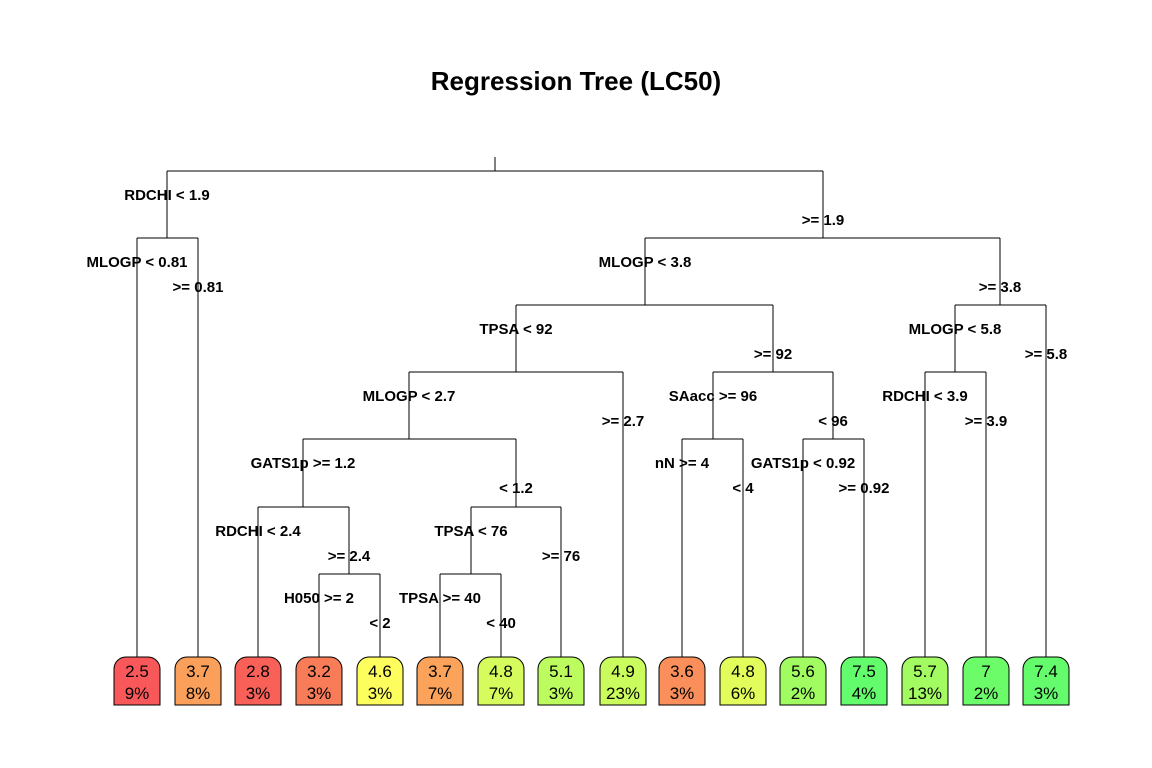 The height and width of the screenshot is (768, 1152). I want to click on leaf-node: 3.77%, so click(440, 681).